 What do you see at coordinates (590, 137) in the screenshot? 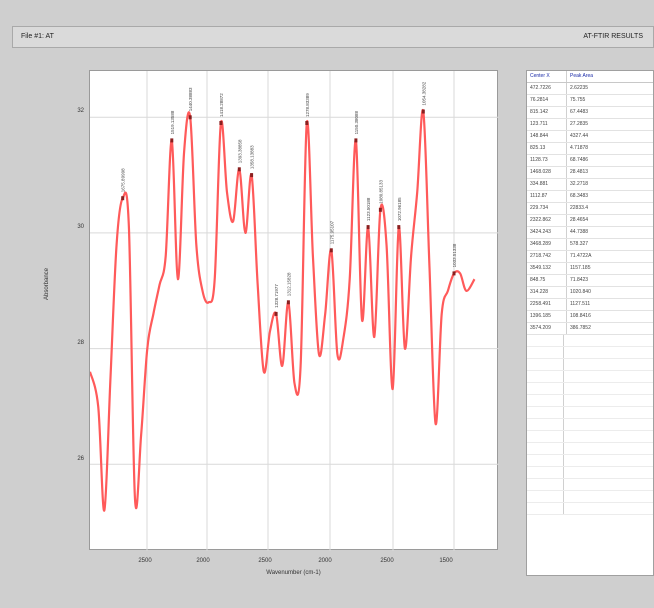
I see `table-row: 148.844 4327.44` at bounding box center [590, 137].